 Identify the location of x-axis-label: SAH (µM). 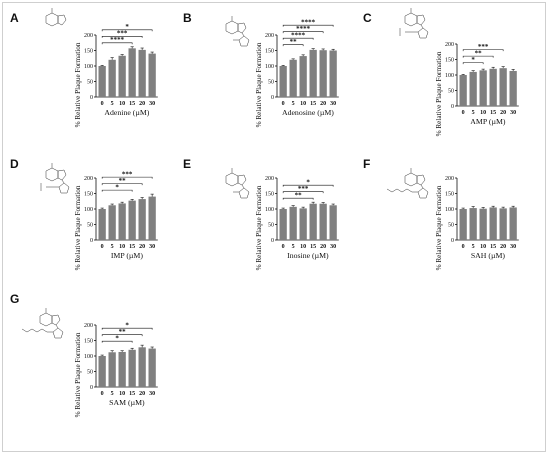
(488, 255).